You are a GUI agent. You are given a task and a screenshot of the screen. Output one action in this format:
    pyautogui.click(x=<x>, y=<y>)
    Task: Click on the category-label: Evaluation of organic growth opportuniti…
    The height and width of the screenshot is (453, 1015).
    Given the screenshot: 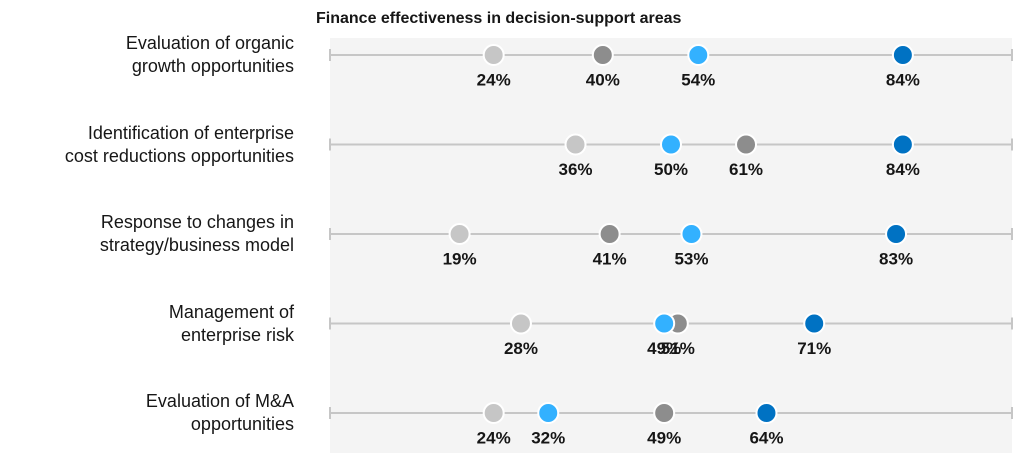 What is the action you would take?
    pyautogui.click(x=209, y=54)
    